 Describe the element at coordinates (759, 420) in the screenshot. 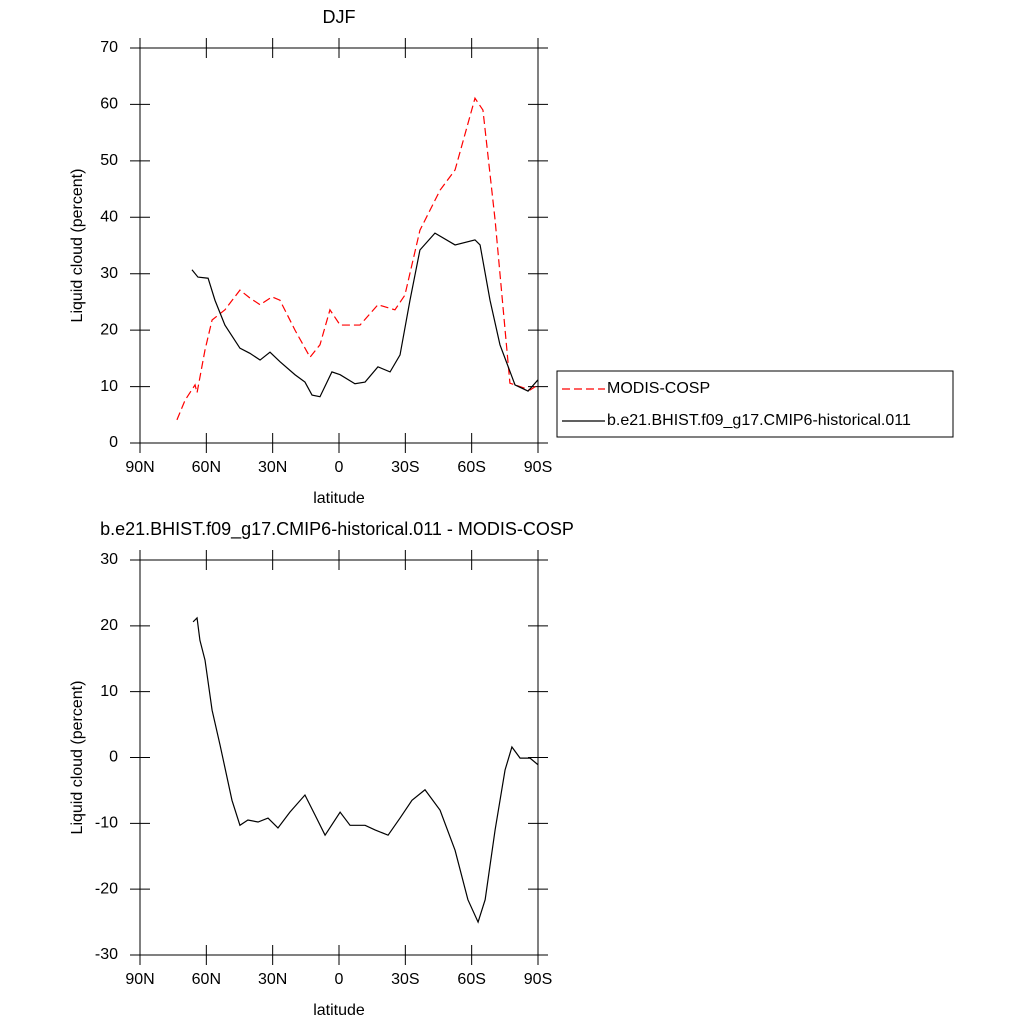

I see `legend-label: b.e21.BHIST.f09_g17.CMIP6-historical.011` at that location.